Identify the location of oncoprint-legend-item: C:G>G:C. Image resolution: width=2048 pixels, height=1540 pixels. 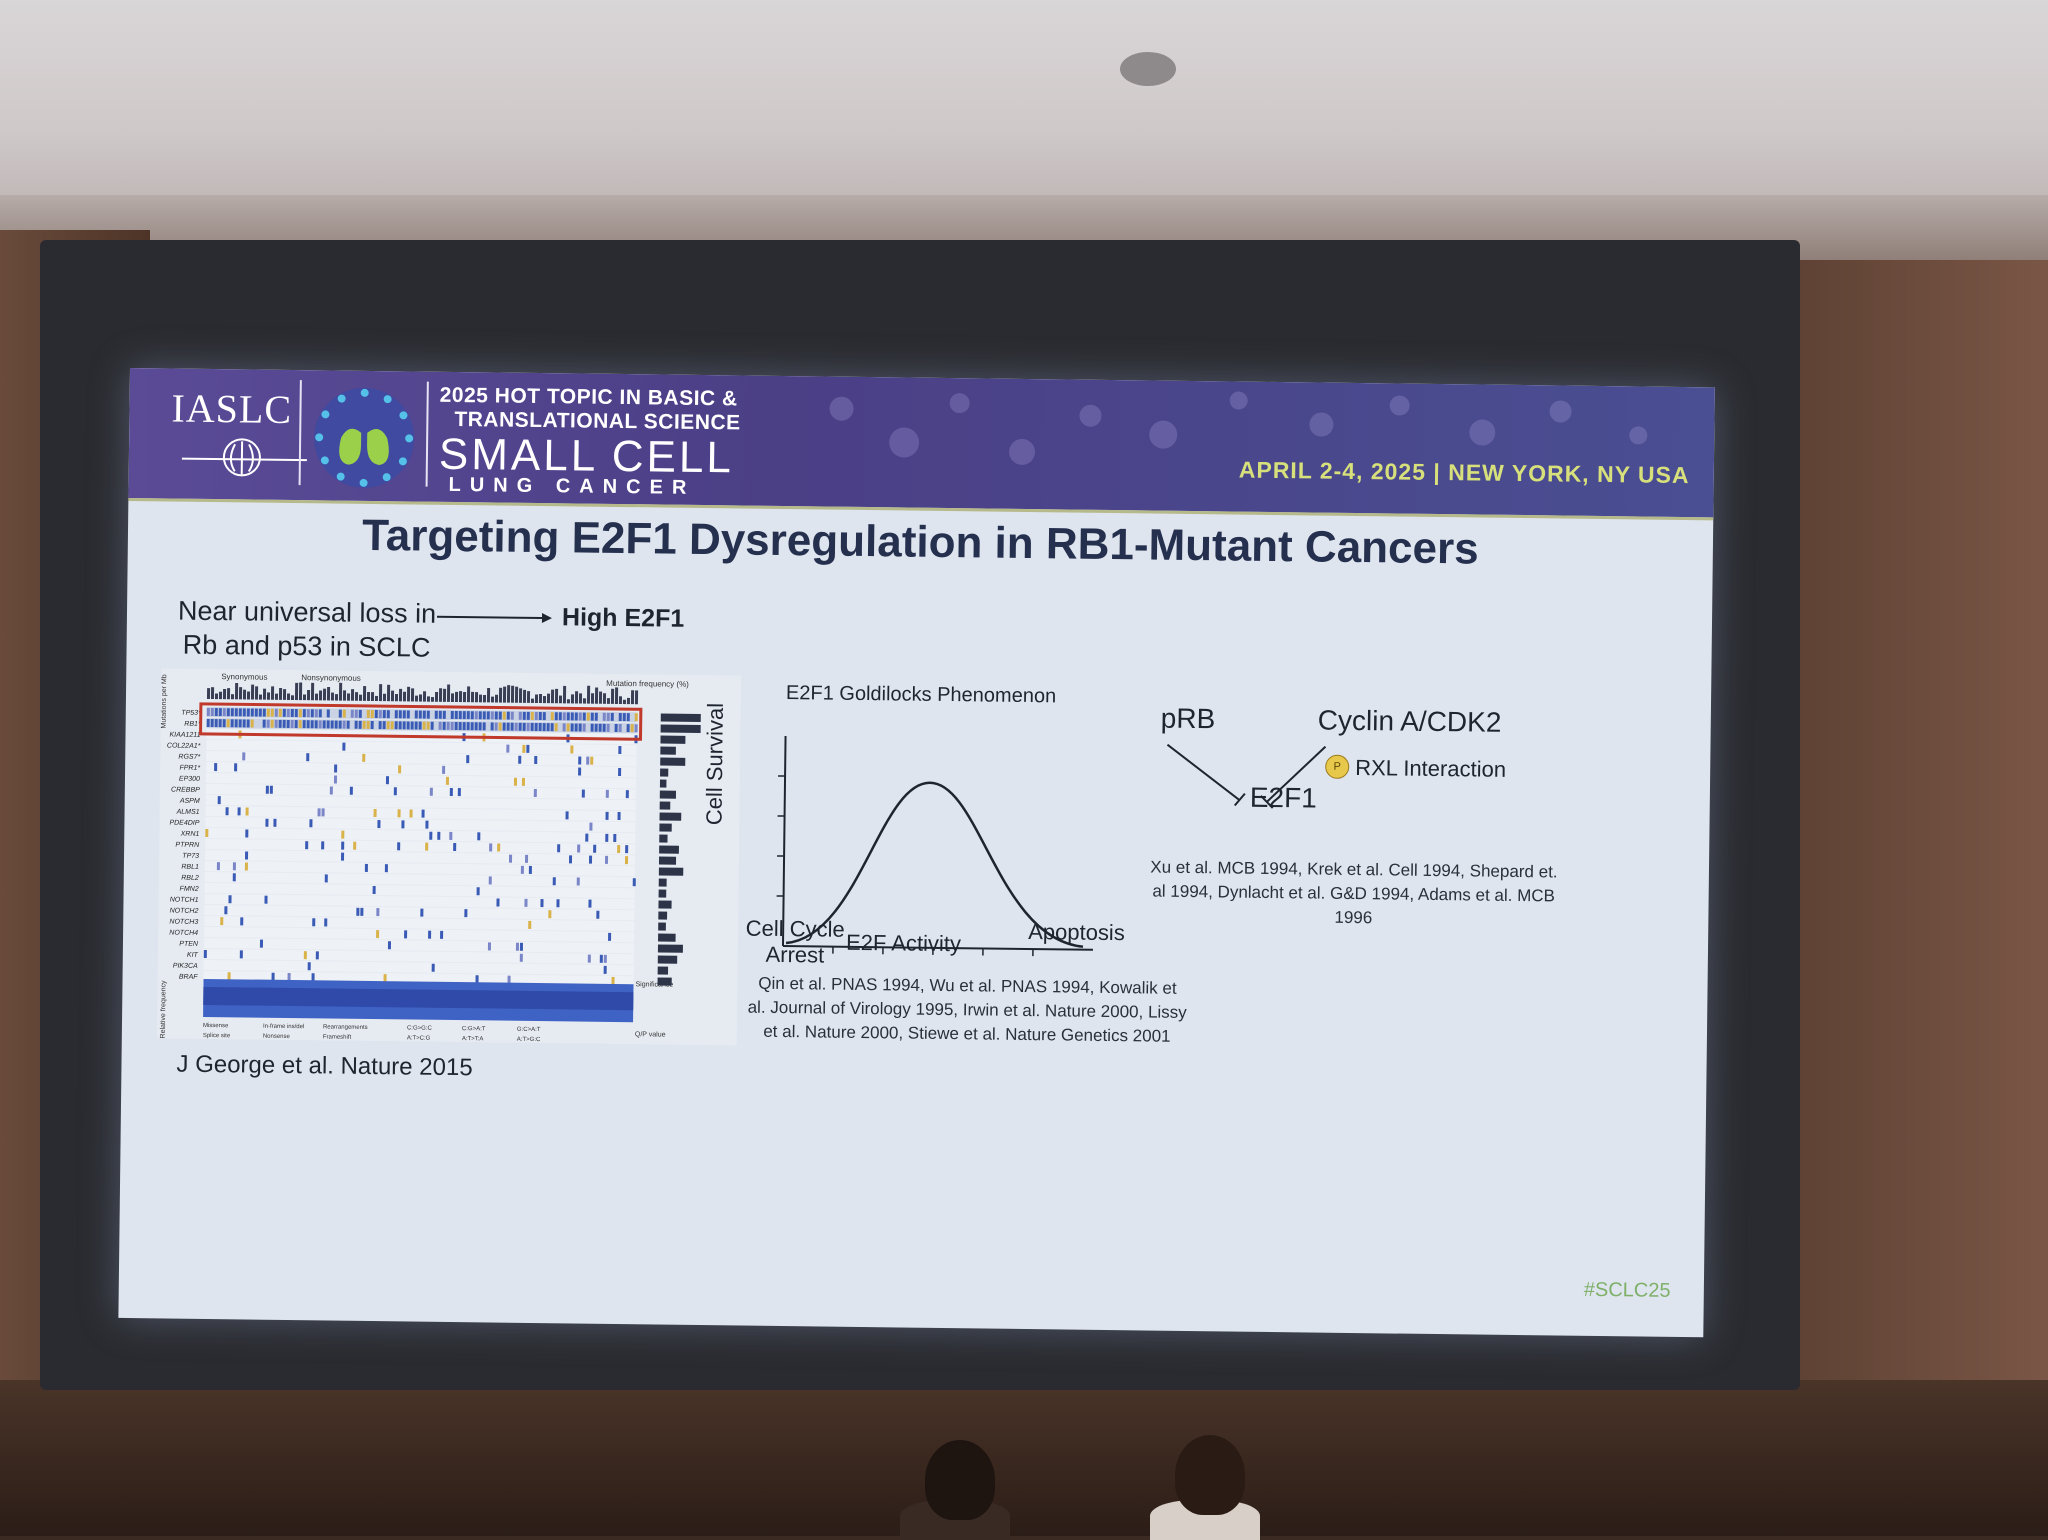
(420, 1028).